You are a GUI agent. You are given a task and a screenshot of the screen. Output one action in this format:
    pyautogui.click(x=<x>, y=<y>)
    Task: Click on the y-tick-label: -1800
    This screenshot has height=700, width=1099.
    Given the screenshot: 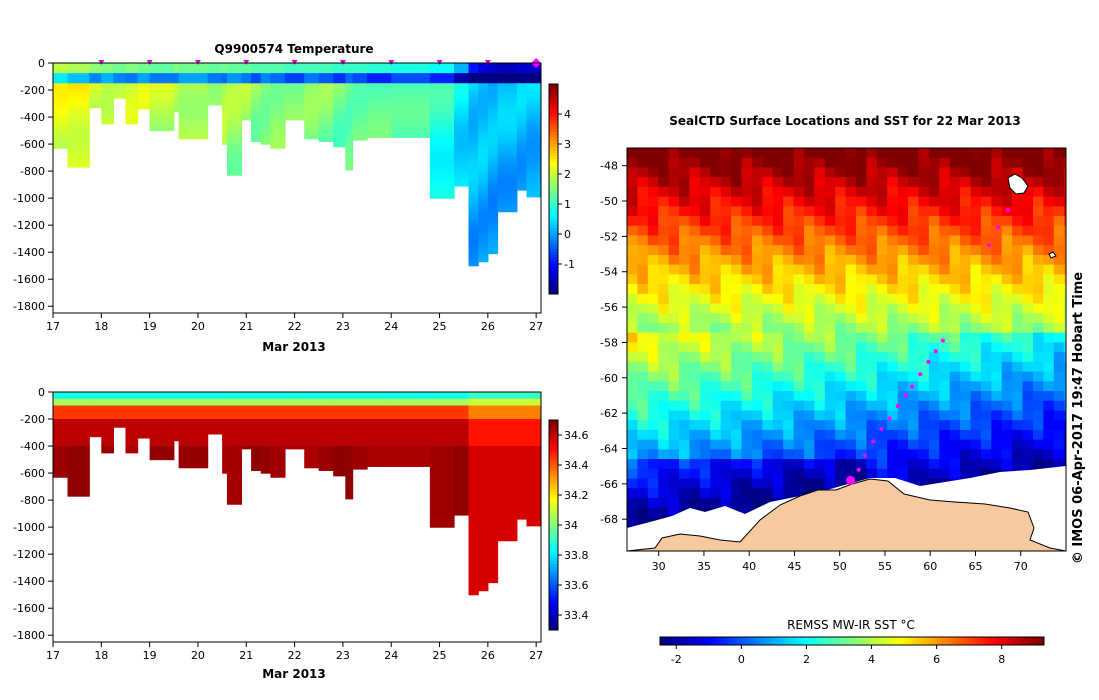 What is the action you would take?
    pyautogui.click(x=29, y=635)
    